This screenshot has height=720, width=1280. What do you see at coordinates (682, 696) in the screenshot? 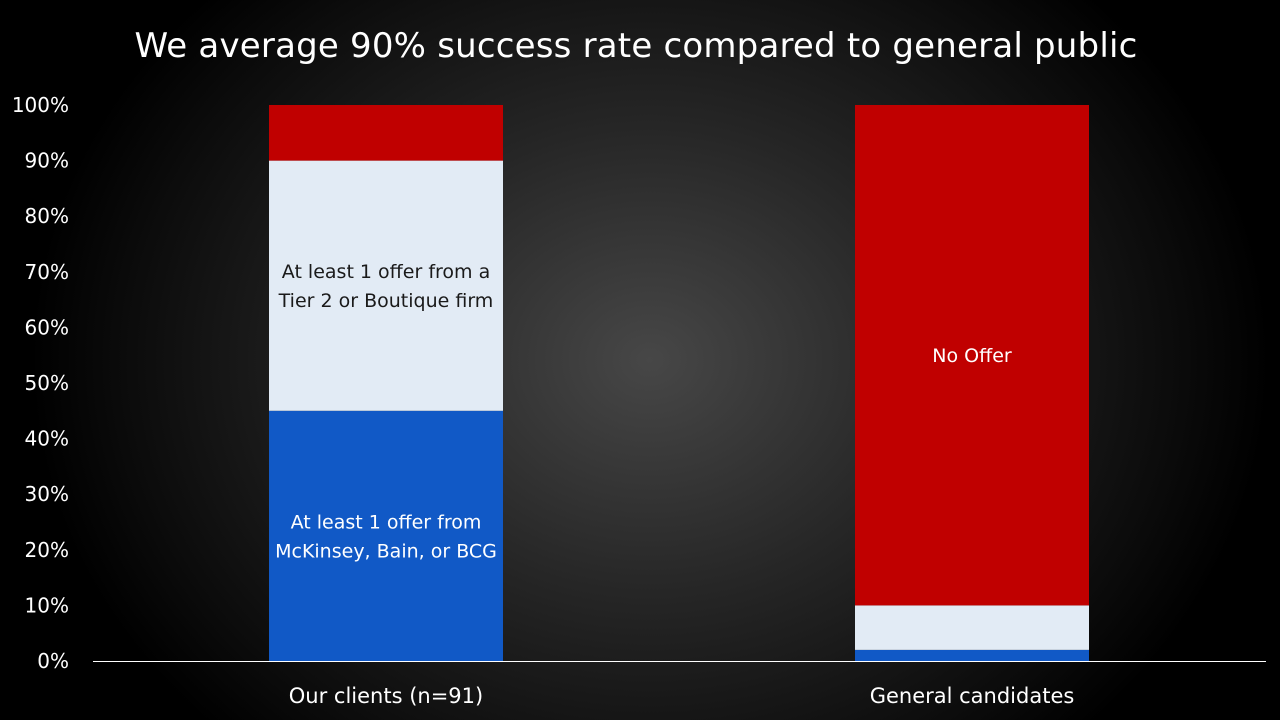
I see `x-axis-labels: Our clients (n=91) General candidates` at bounding box center [682, 696].